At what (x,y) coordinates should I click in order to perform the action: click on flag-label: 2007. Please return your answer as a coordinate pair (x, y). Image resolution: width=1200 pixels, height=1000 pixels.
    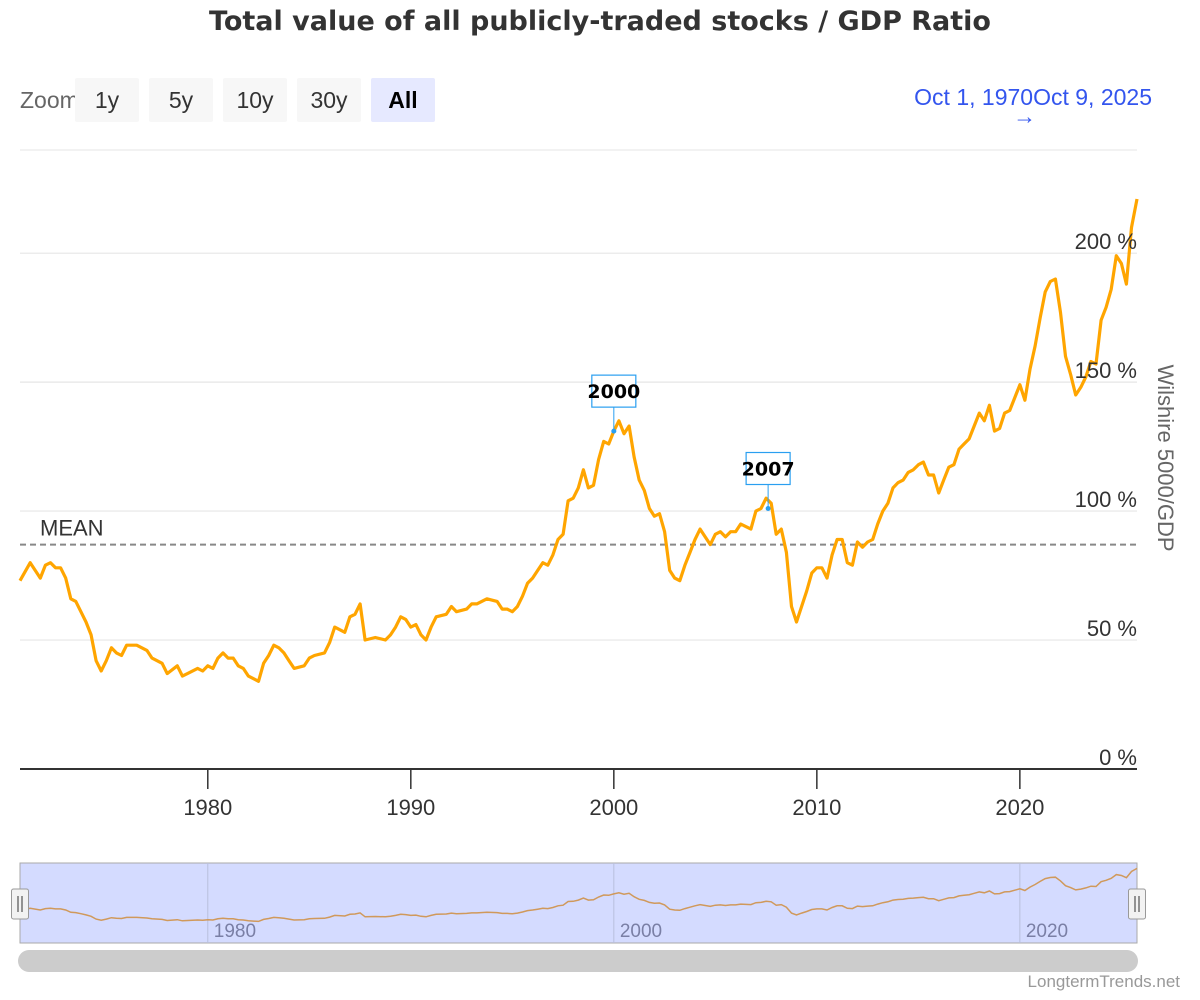
    Looking at the image, I should click on (768, 470).